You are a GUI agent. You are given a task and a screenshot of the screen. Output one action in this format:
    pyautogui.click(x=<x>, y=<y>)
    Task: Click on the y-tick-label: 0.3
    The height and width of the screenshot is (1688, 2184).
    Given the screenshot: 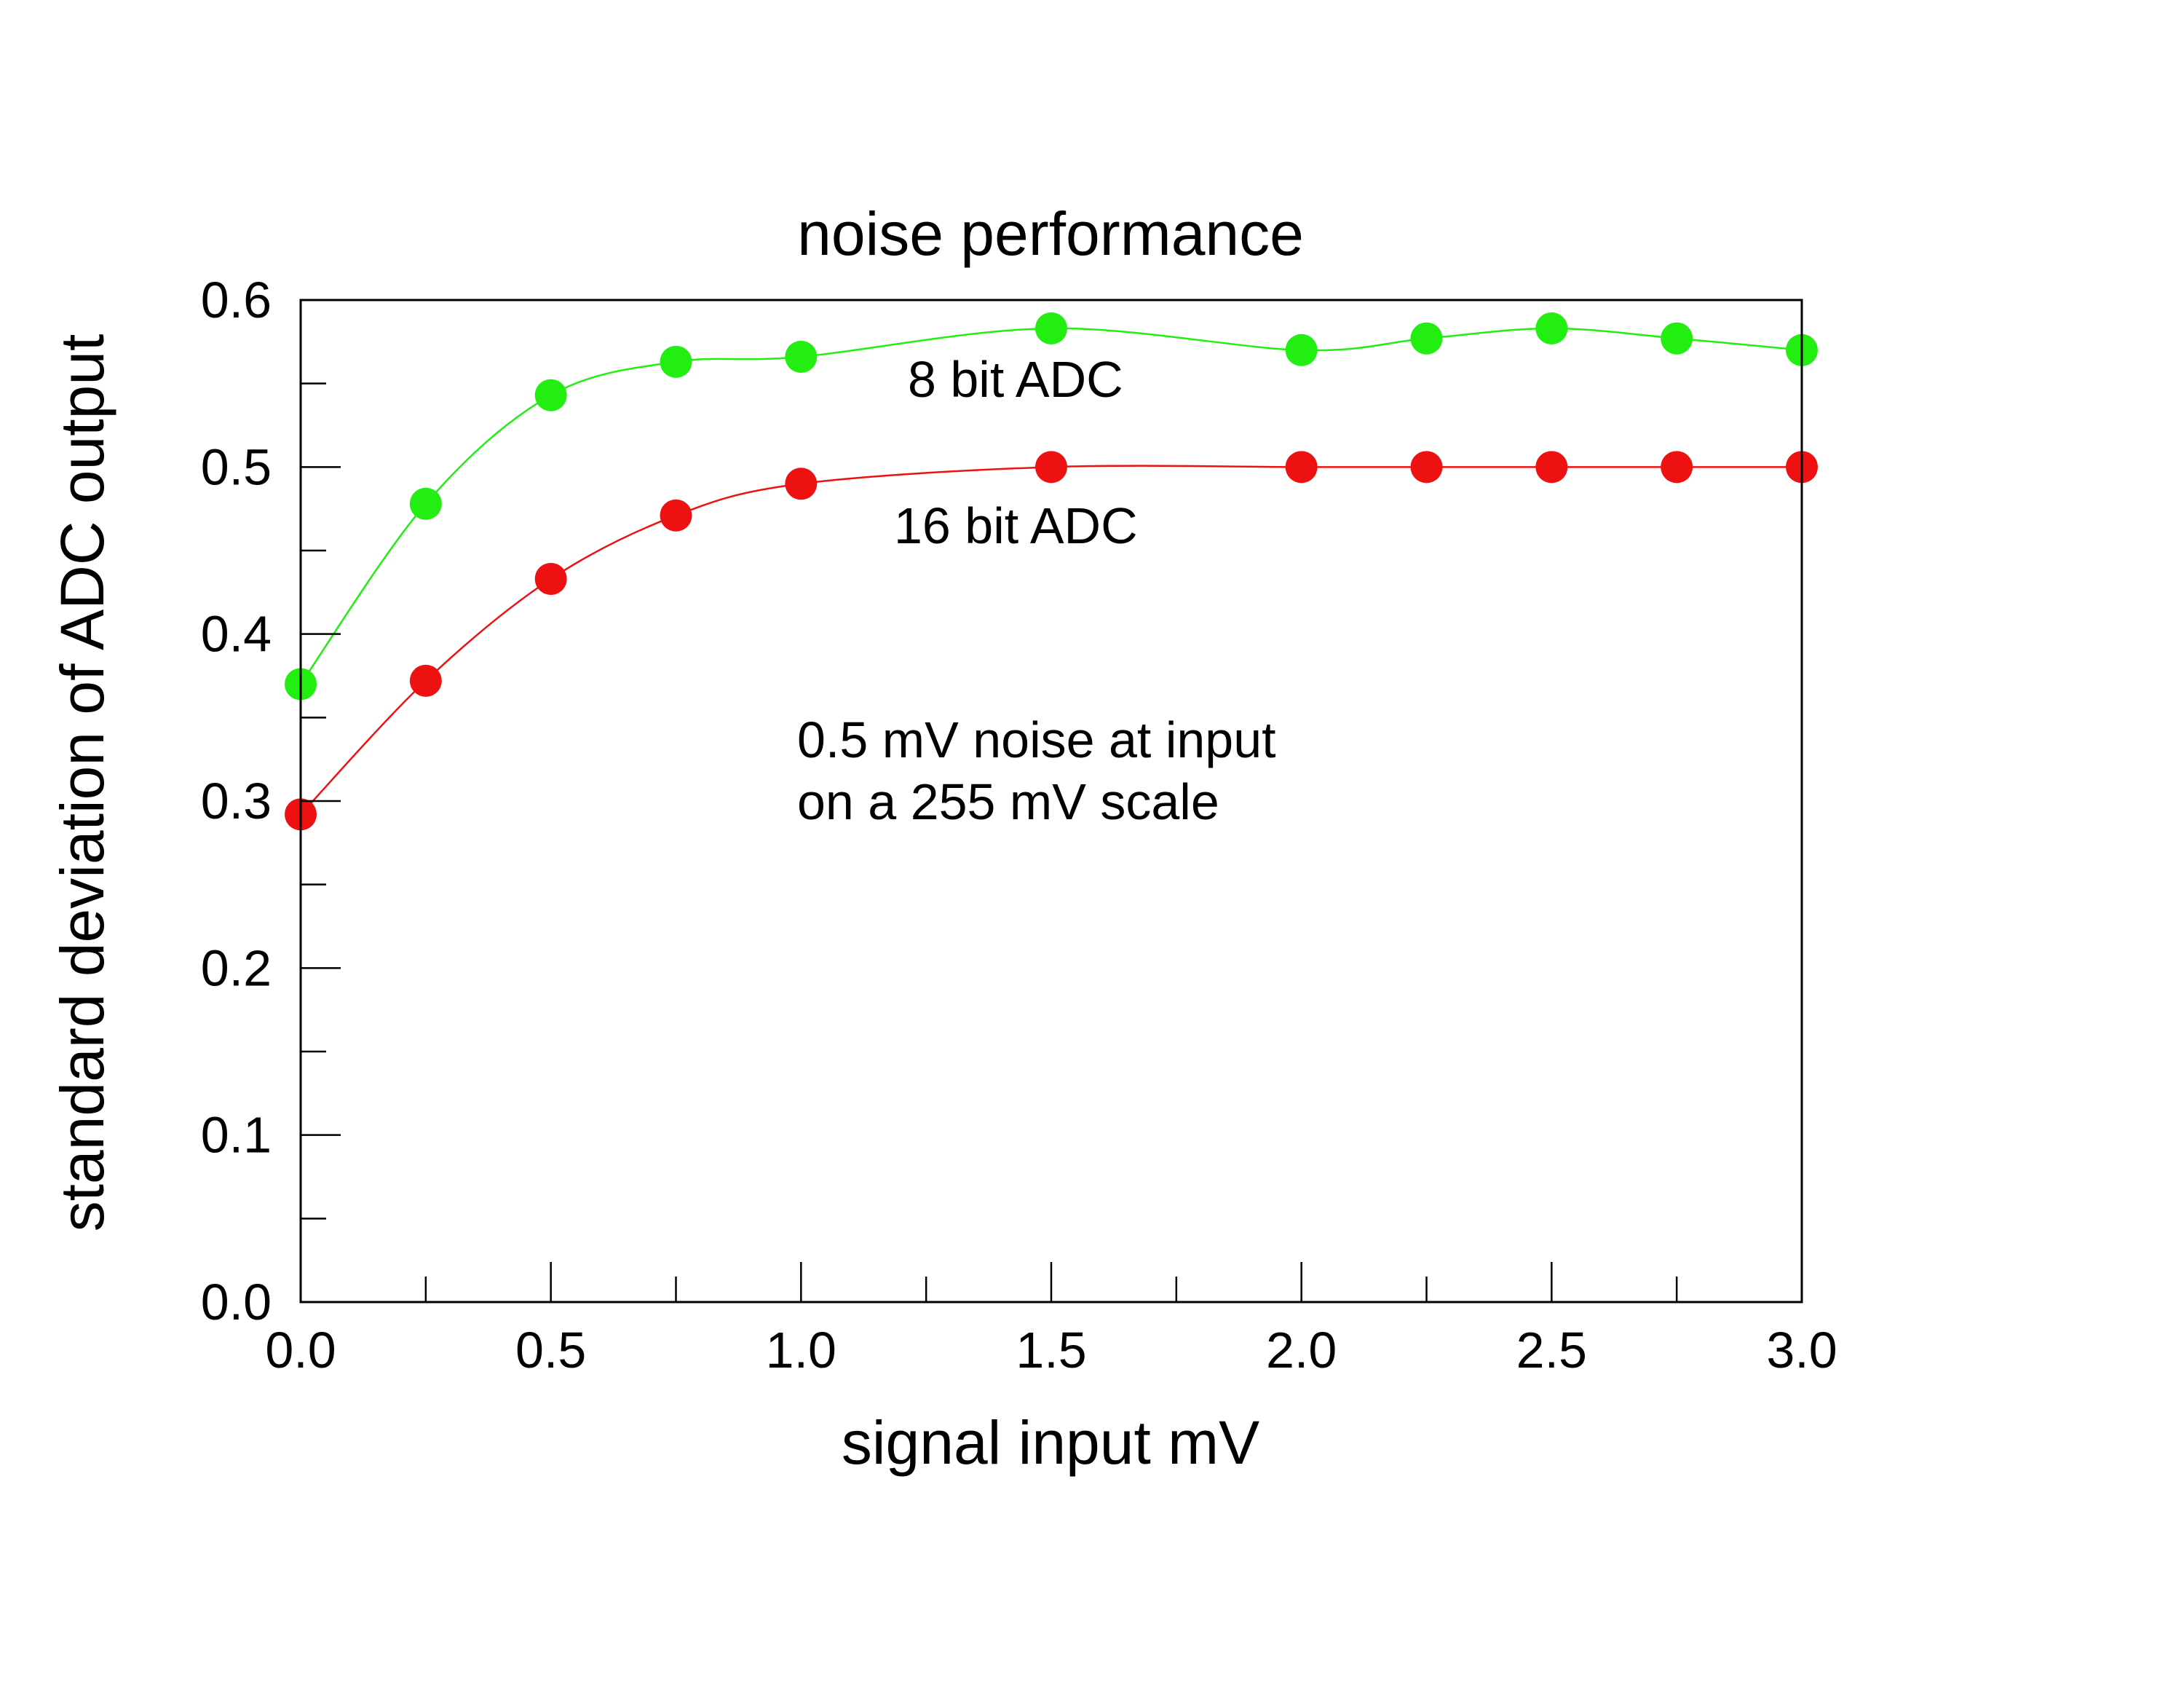 What is the action you would take?
    pyautogui.click(x=236, y=801)
    